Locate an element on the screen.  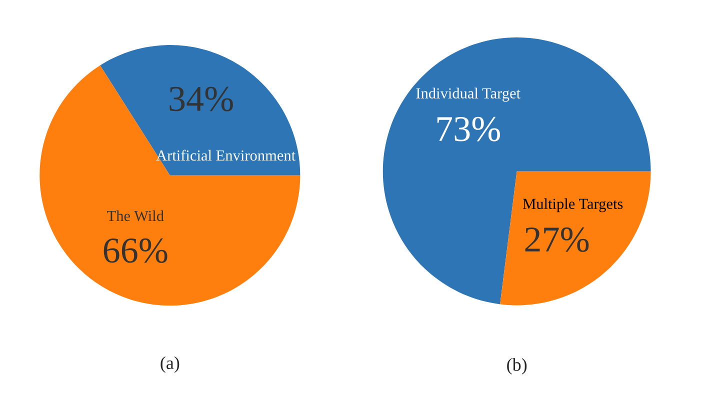
text: (b) is located at coordinates (517, 366).